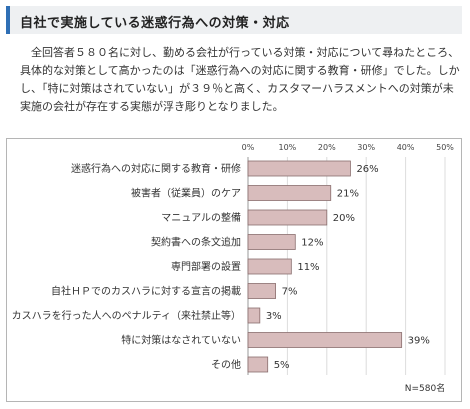 This screenshot has height=409, width=470. I want to click on value-label: 39%, so click(419, 341).